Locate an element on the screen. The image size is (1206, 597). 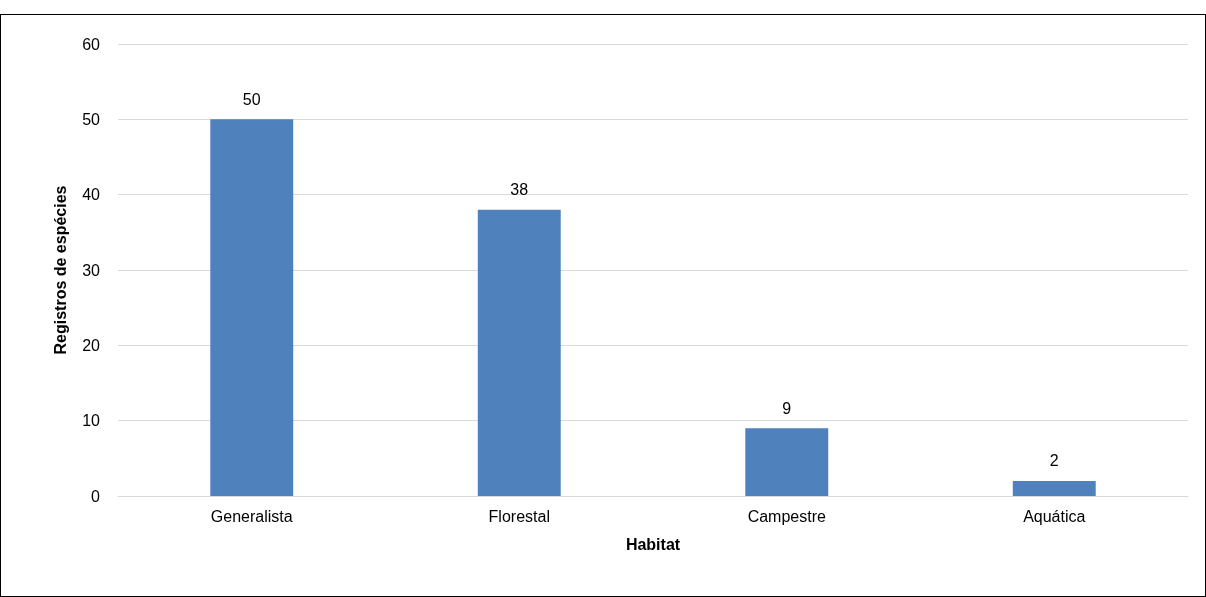
data-label: 2 is located at coordinates (1054, 461).